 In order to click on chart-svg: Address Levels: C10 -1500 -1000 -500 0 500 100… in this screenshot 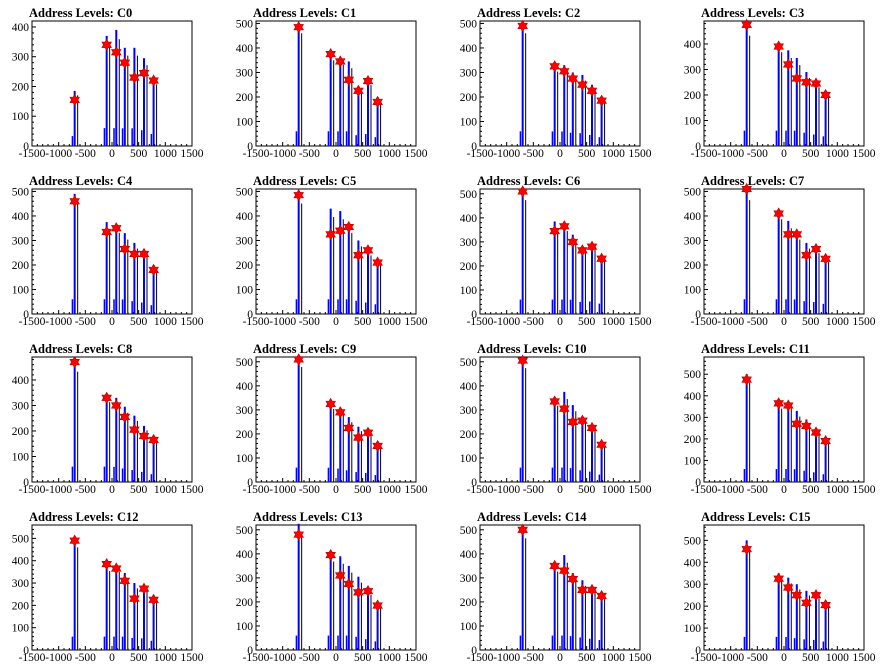, I will do `click(556, 419)`.